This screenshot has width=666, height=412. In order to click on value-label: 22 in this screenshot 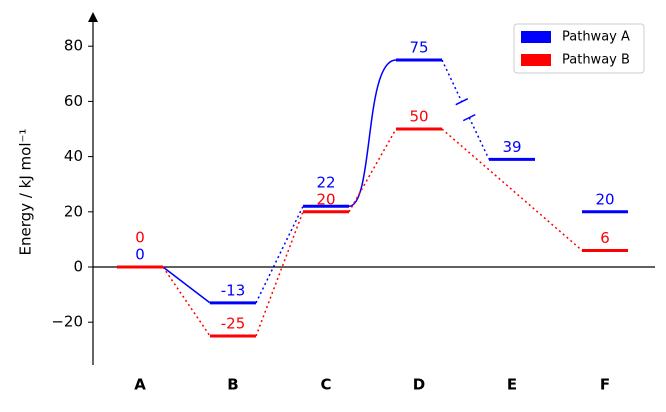, I will do `click(325, 182)`.